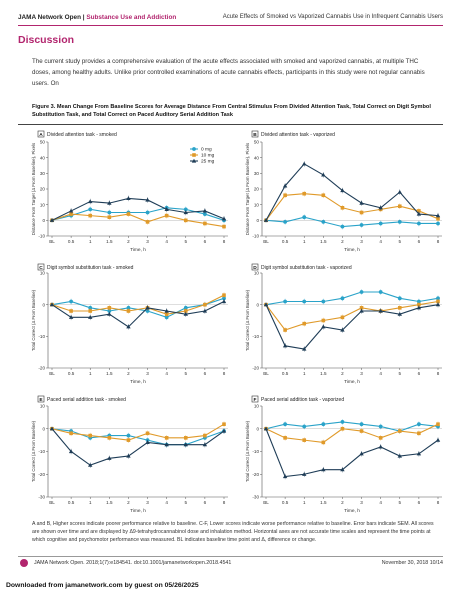  Describe the element at coordinates (206, 150) in the screenshot. I see `legend-label: 0 mg` at that location.